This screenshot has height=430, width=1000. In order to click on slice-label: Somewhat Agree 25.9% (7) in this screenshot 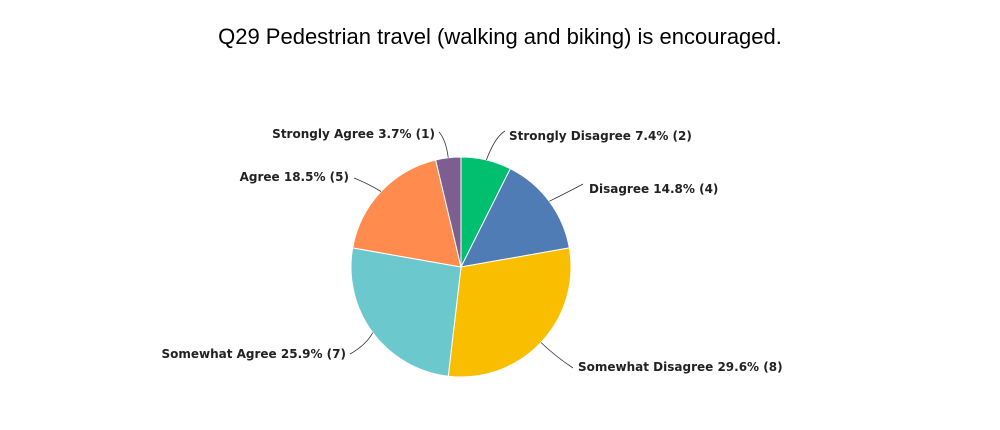, I will do `click(253, 354)`.